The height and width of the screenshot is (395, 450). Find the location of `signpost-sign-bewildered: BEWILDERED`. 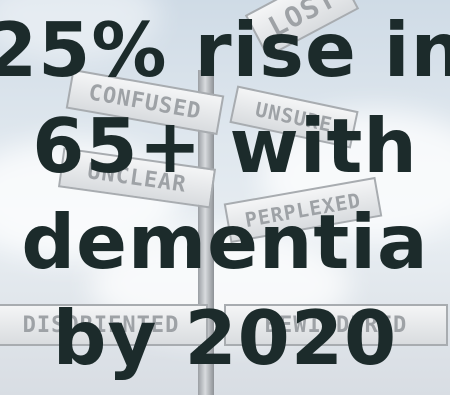

signpost-sign-bewildered: BEWILDERED is located at coordinates (336, 325).